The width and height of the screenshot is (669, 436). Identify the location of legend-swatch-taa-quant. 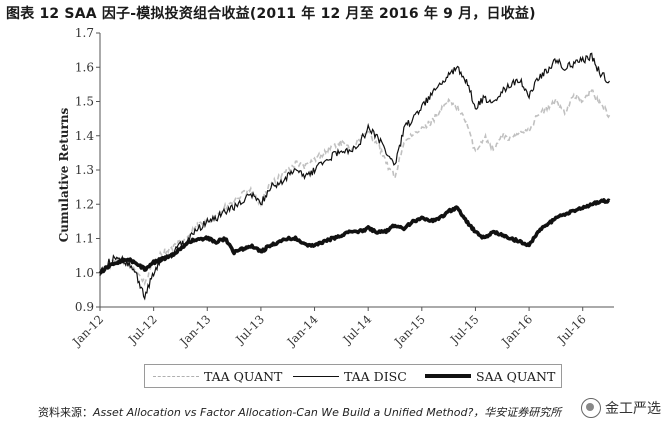
(176, 376).